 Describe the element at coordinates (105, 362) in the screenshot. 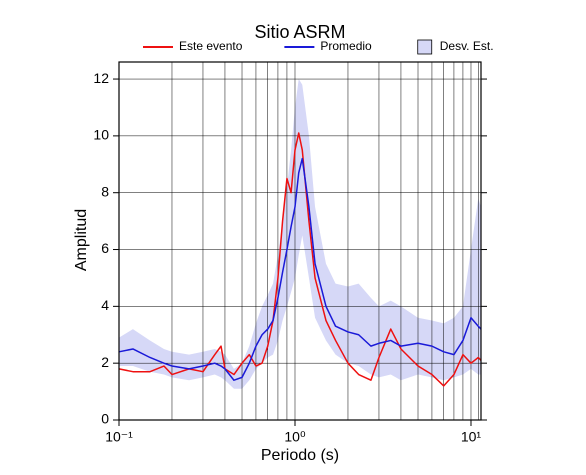

I see `y-tick-label: 2` at that location.